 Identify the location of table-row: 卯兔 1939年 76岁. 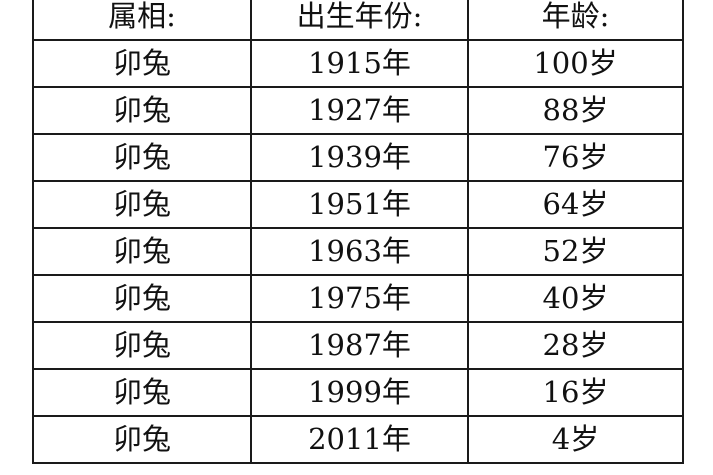
(358, 157).